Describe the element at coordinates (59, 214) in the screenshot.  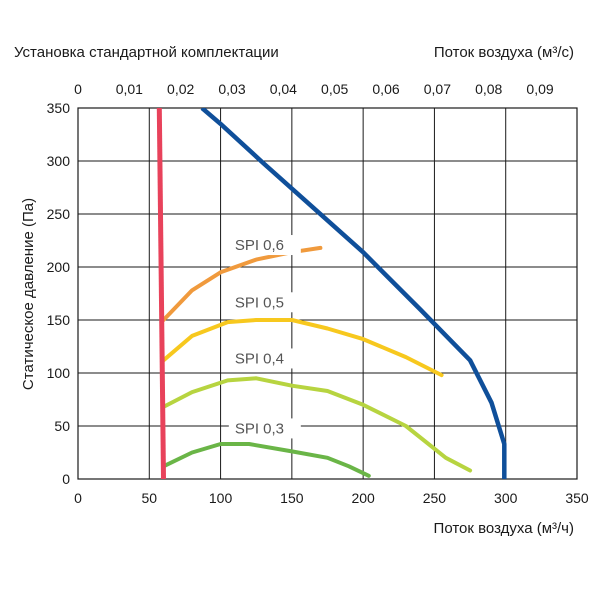
I see `y-tick-label: 250` at that location.